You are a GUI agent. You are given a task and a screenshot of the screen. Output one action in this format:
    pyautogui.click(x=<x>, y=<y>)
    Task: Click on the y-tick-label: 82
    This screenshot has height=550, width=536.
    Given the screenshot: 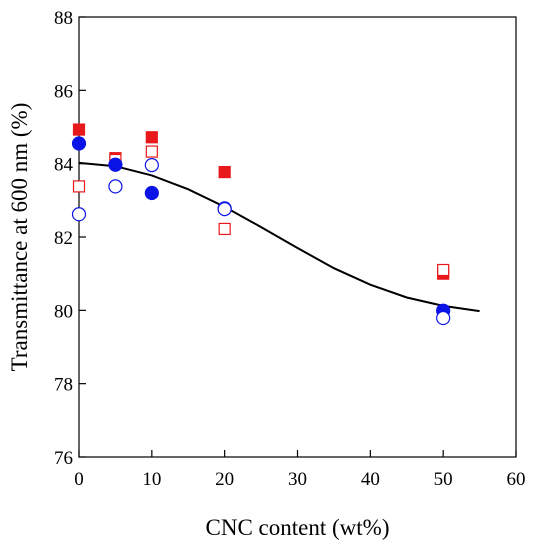 What is the action you would take?
    pyautogui.click(x=63, y=238)
    